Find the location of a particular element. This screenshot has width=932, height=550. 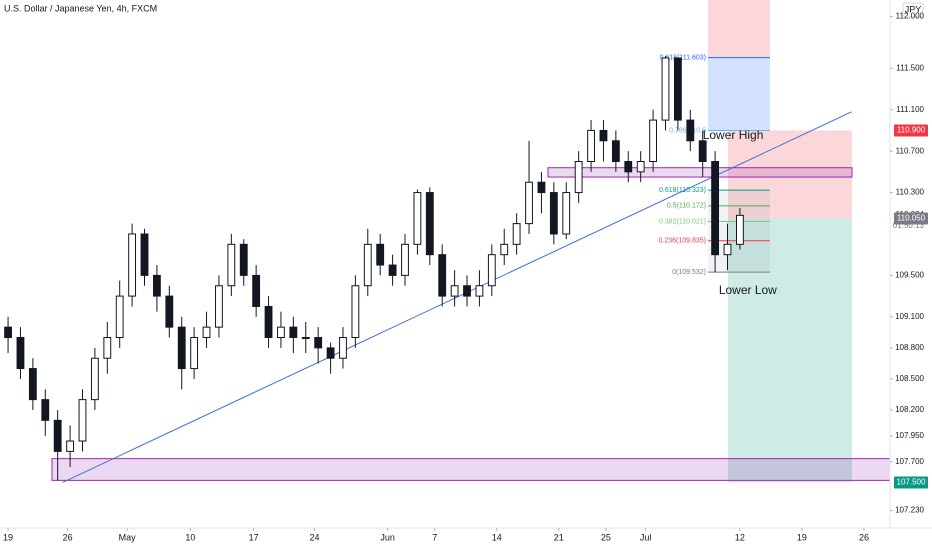

position-stop is located at coordinates (790, 174).